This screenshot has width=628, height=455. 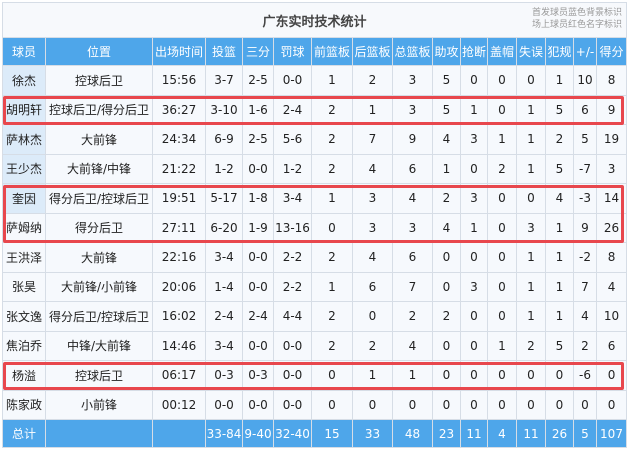 I want to click on player-position: 得分后卫/控球后卫, so click(x=99, y=198).